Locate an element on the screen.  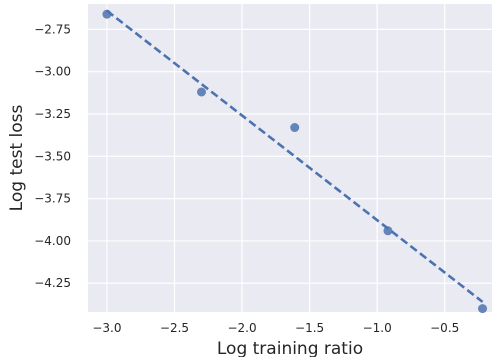
x-tick-label: −1.5 is located at coordinates (309, 328).